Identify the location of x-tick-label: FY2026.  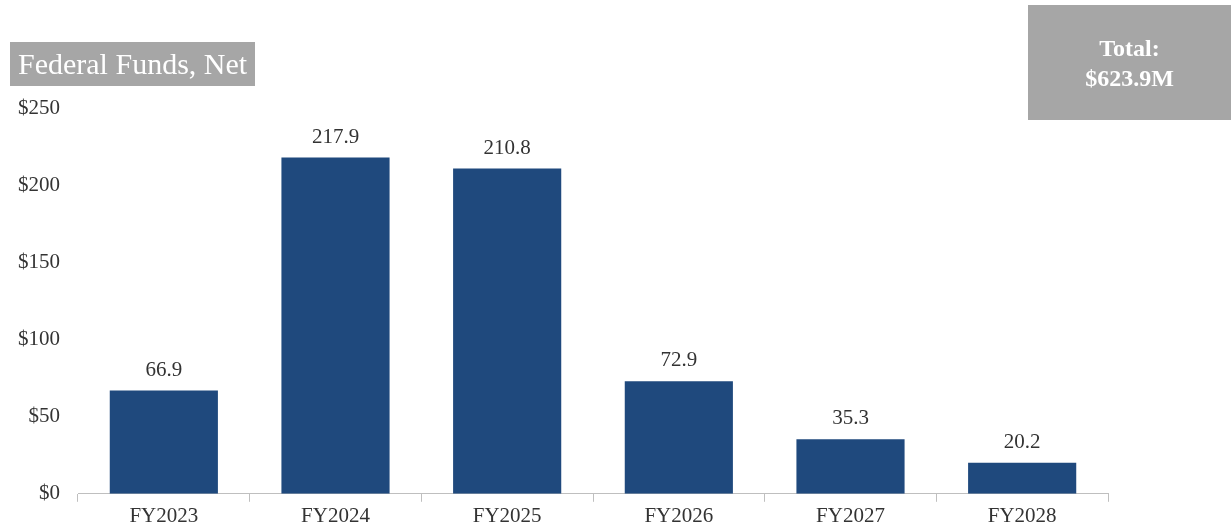
(679, 514).